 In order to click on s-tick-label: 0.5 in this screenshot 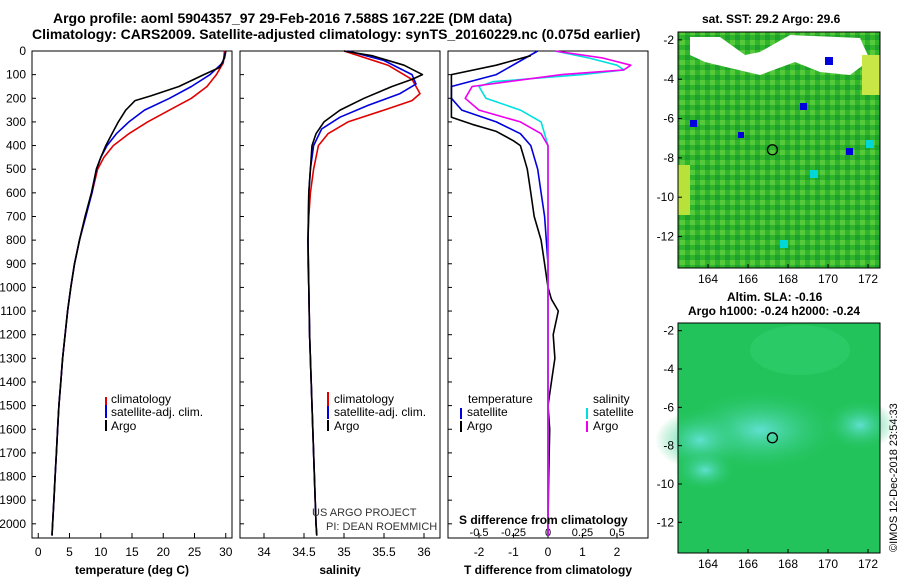, I will do `click(616, 533)`.